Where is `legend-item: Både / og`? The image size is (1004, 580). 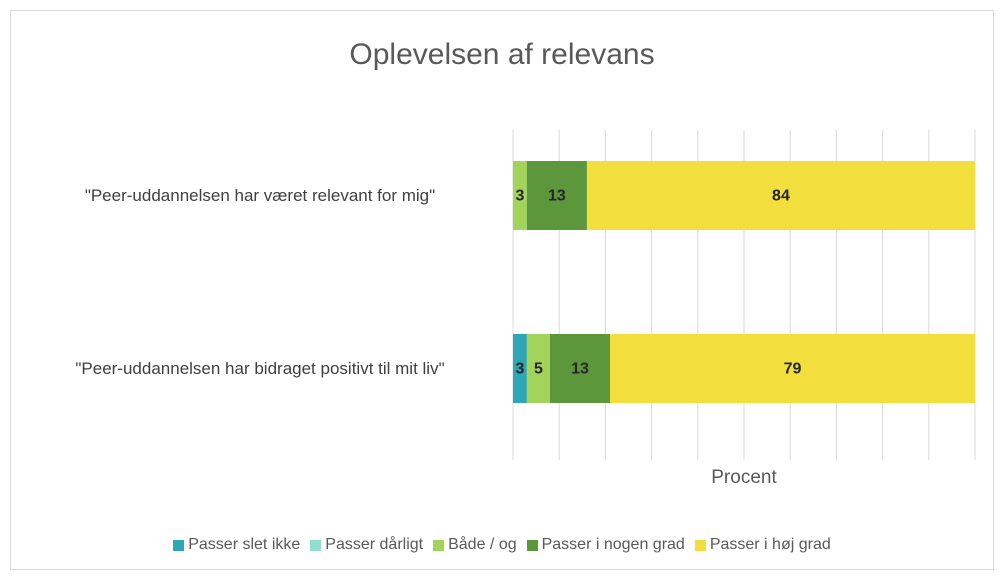
legend-item: Både / og is located at coordinates (475, 545).